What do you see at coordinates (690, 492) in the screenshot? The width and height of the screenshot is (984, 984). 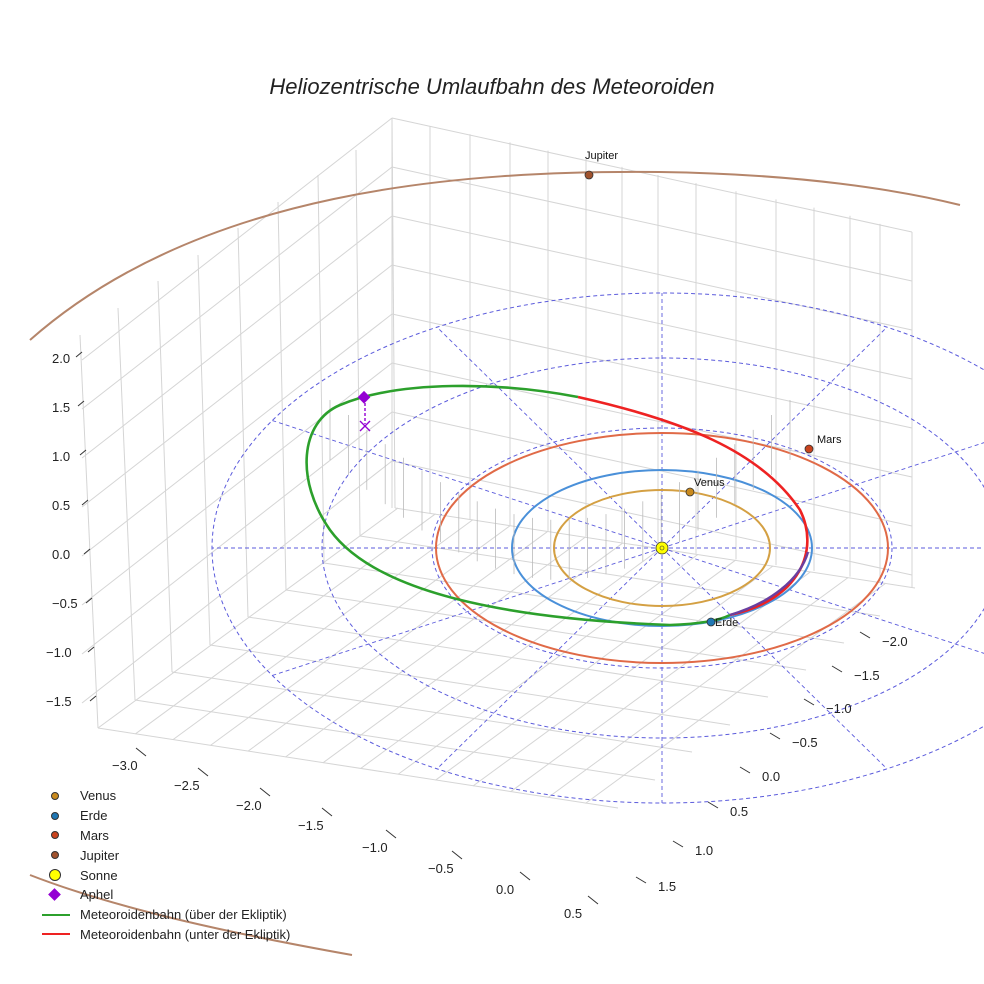 I see `planet-venus` at bounding box center [690, 492].